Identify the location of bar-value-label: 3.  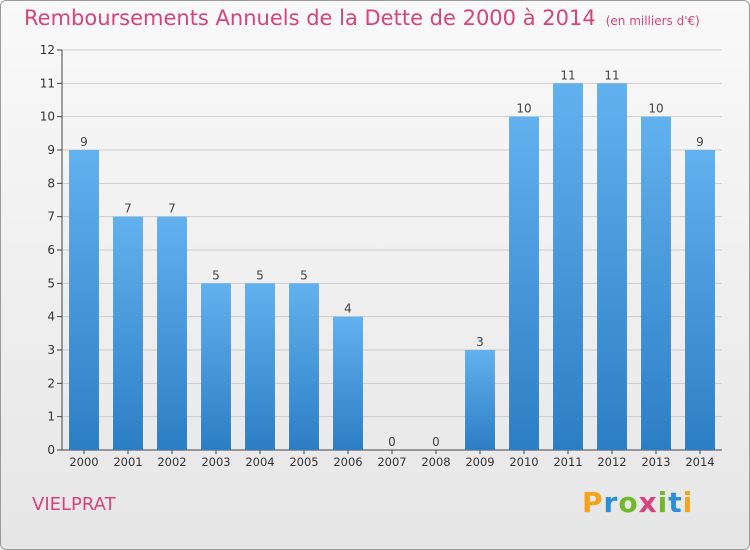
(480, 342).